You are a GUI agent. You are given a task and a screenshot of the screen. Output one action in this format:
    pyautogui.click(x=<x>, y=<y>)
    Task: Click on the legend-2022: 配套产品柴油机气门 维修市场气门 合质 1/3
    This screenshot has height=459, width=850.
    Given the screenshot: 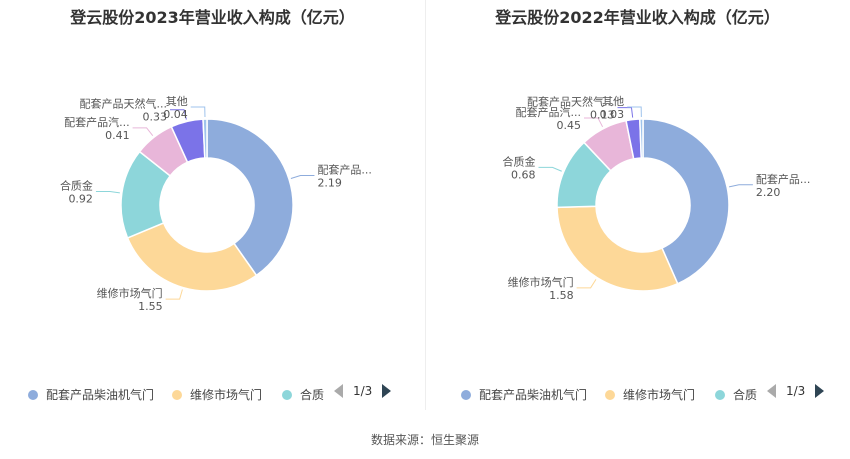 What is the action you would take?
    pyautogui.click(x=637, y=393)
    